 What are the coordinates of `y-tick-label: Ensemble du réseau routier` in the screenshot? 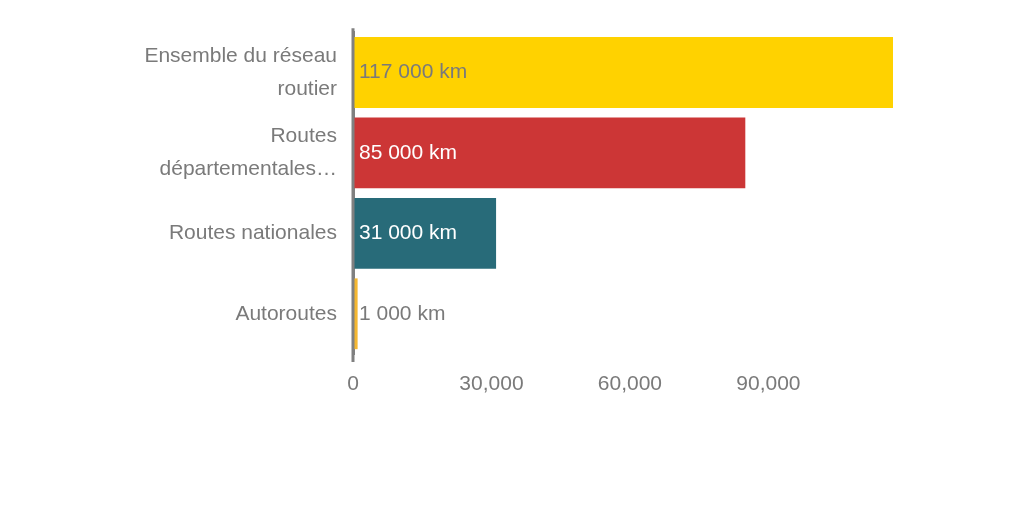 It's located at (240, 71).